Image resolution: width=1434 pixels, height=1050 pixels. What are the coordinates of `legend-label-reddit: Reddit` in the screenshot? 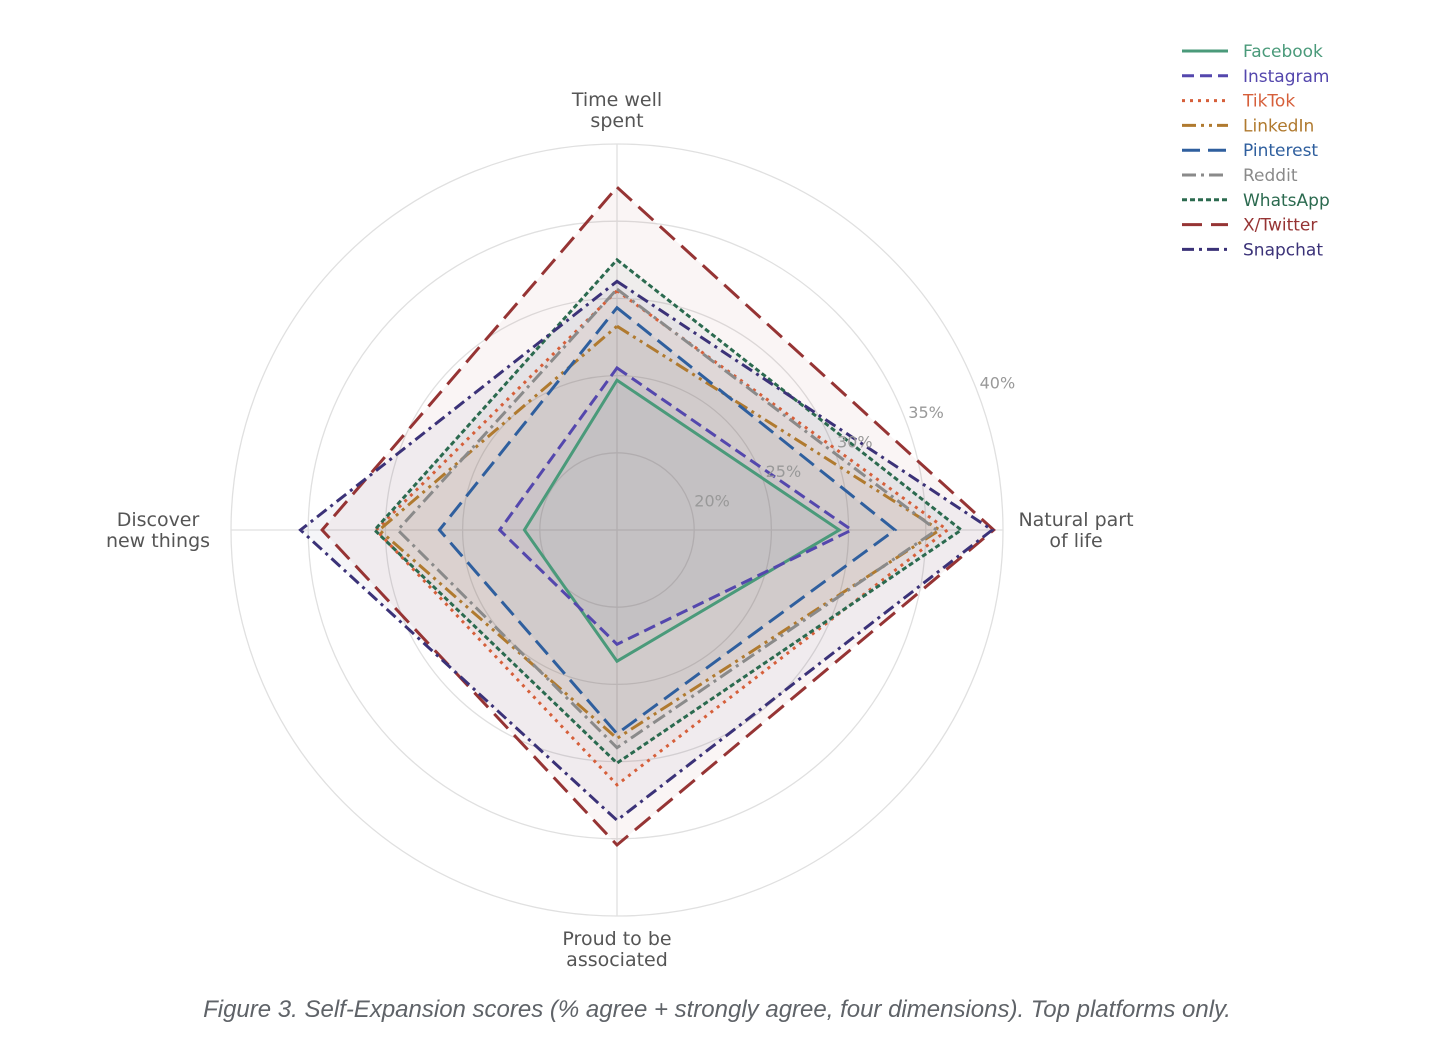 It's located at (1270, 176).